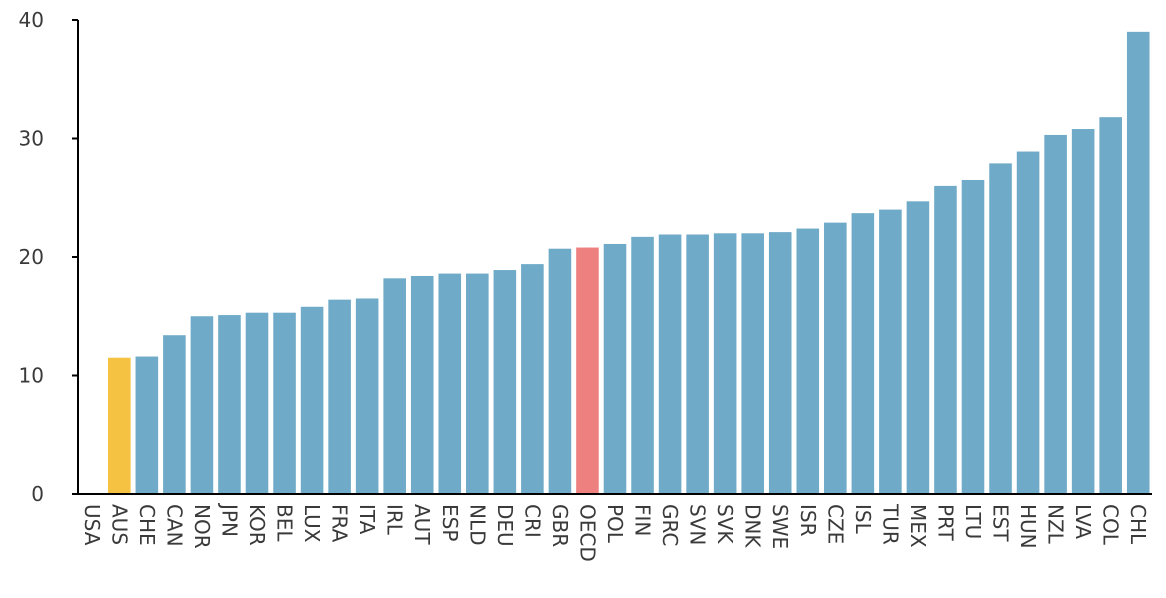 The image size is (1166, 598). I want to click on bar-isl, so click(863, 353).